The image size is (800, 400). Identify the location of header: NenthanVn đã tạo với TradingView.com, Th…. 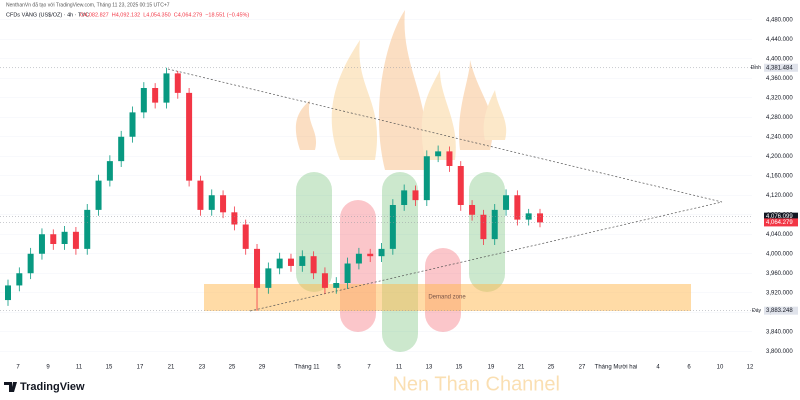
(88, 5).